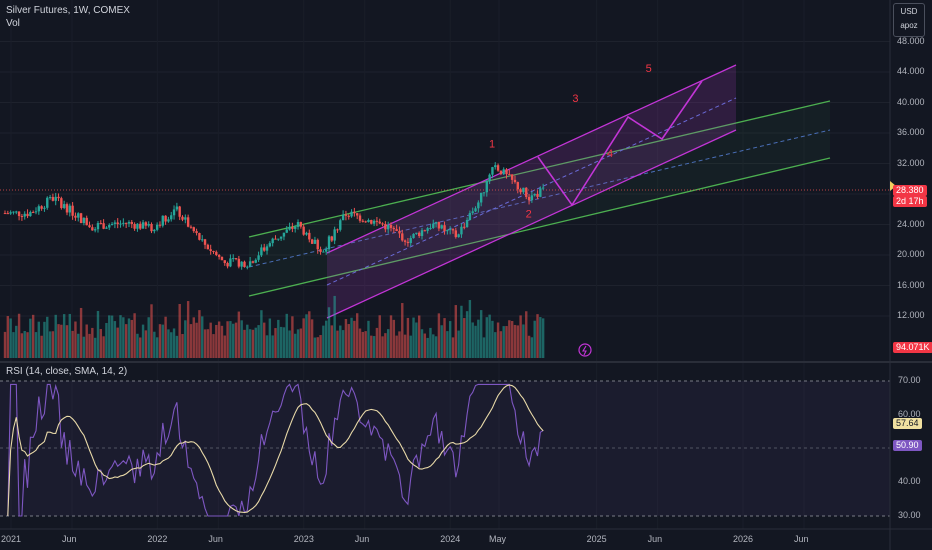  I want to click on price-tick-label: 16.000, so click(911, 284).